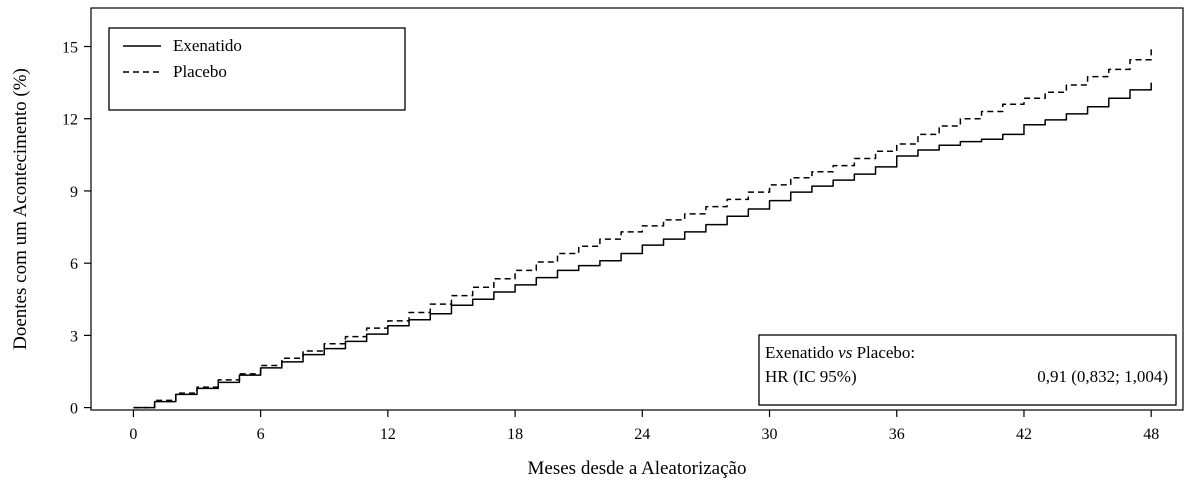  What do you see at coordinates (845, 352) in the screenshot?
I see `hr-title-vs: vs` at bounding box center [845, 352].